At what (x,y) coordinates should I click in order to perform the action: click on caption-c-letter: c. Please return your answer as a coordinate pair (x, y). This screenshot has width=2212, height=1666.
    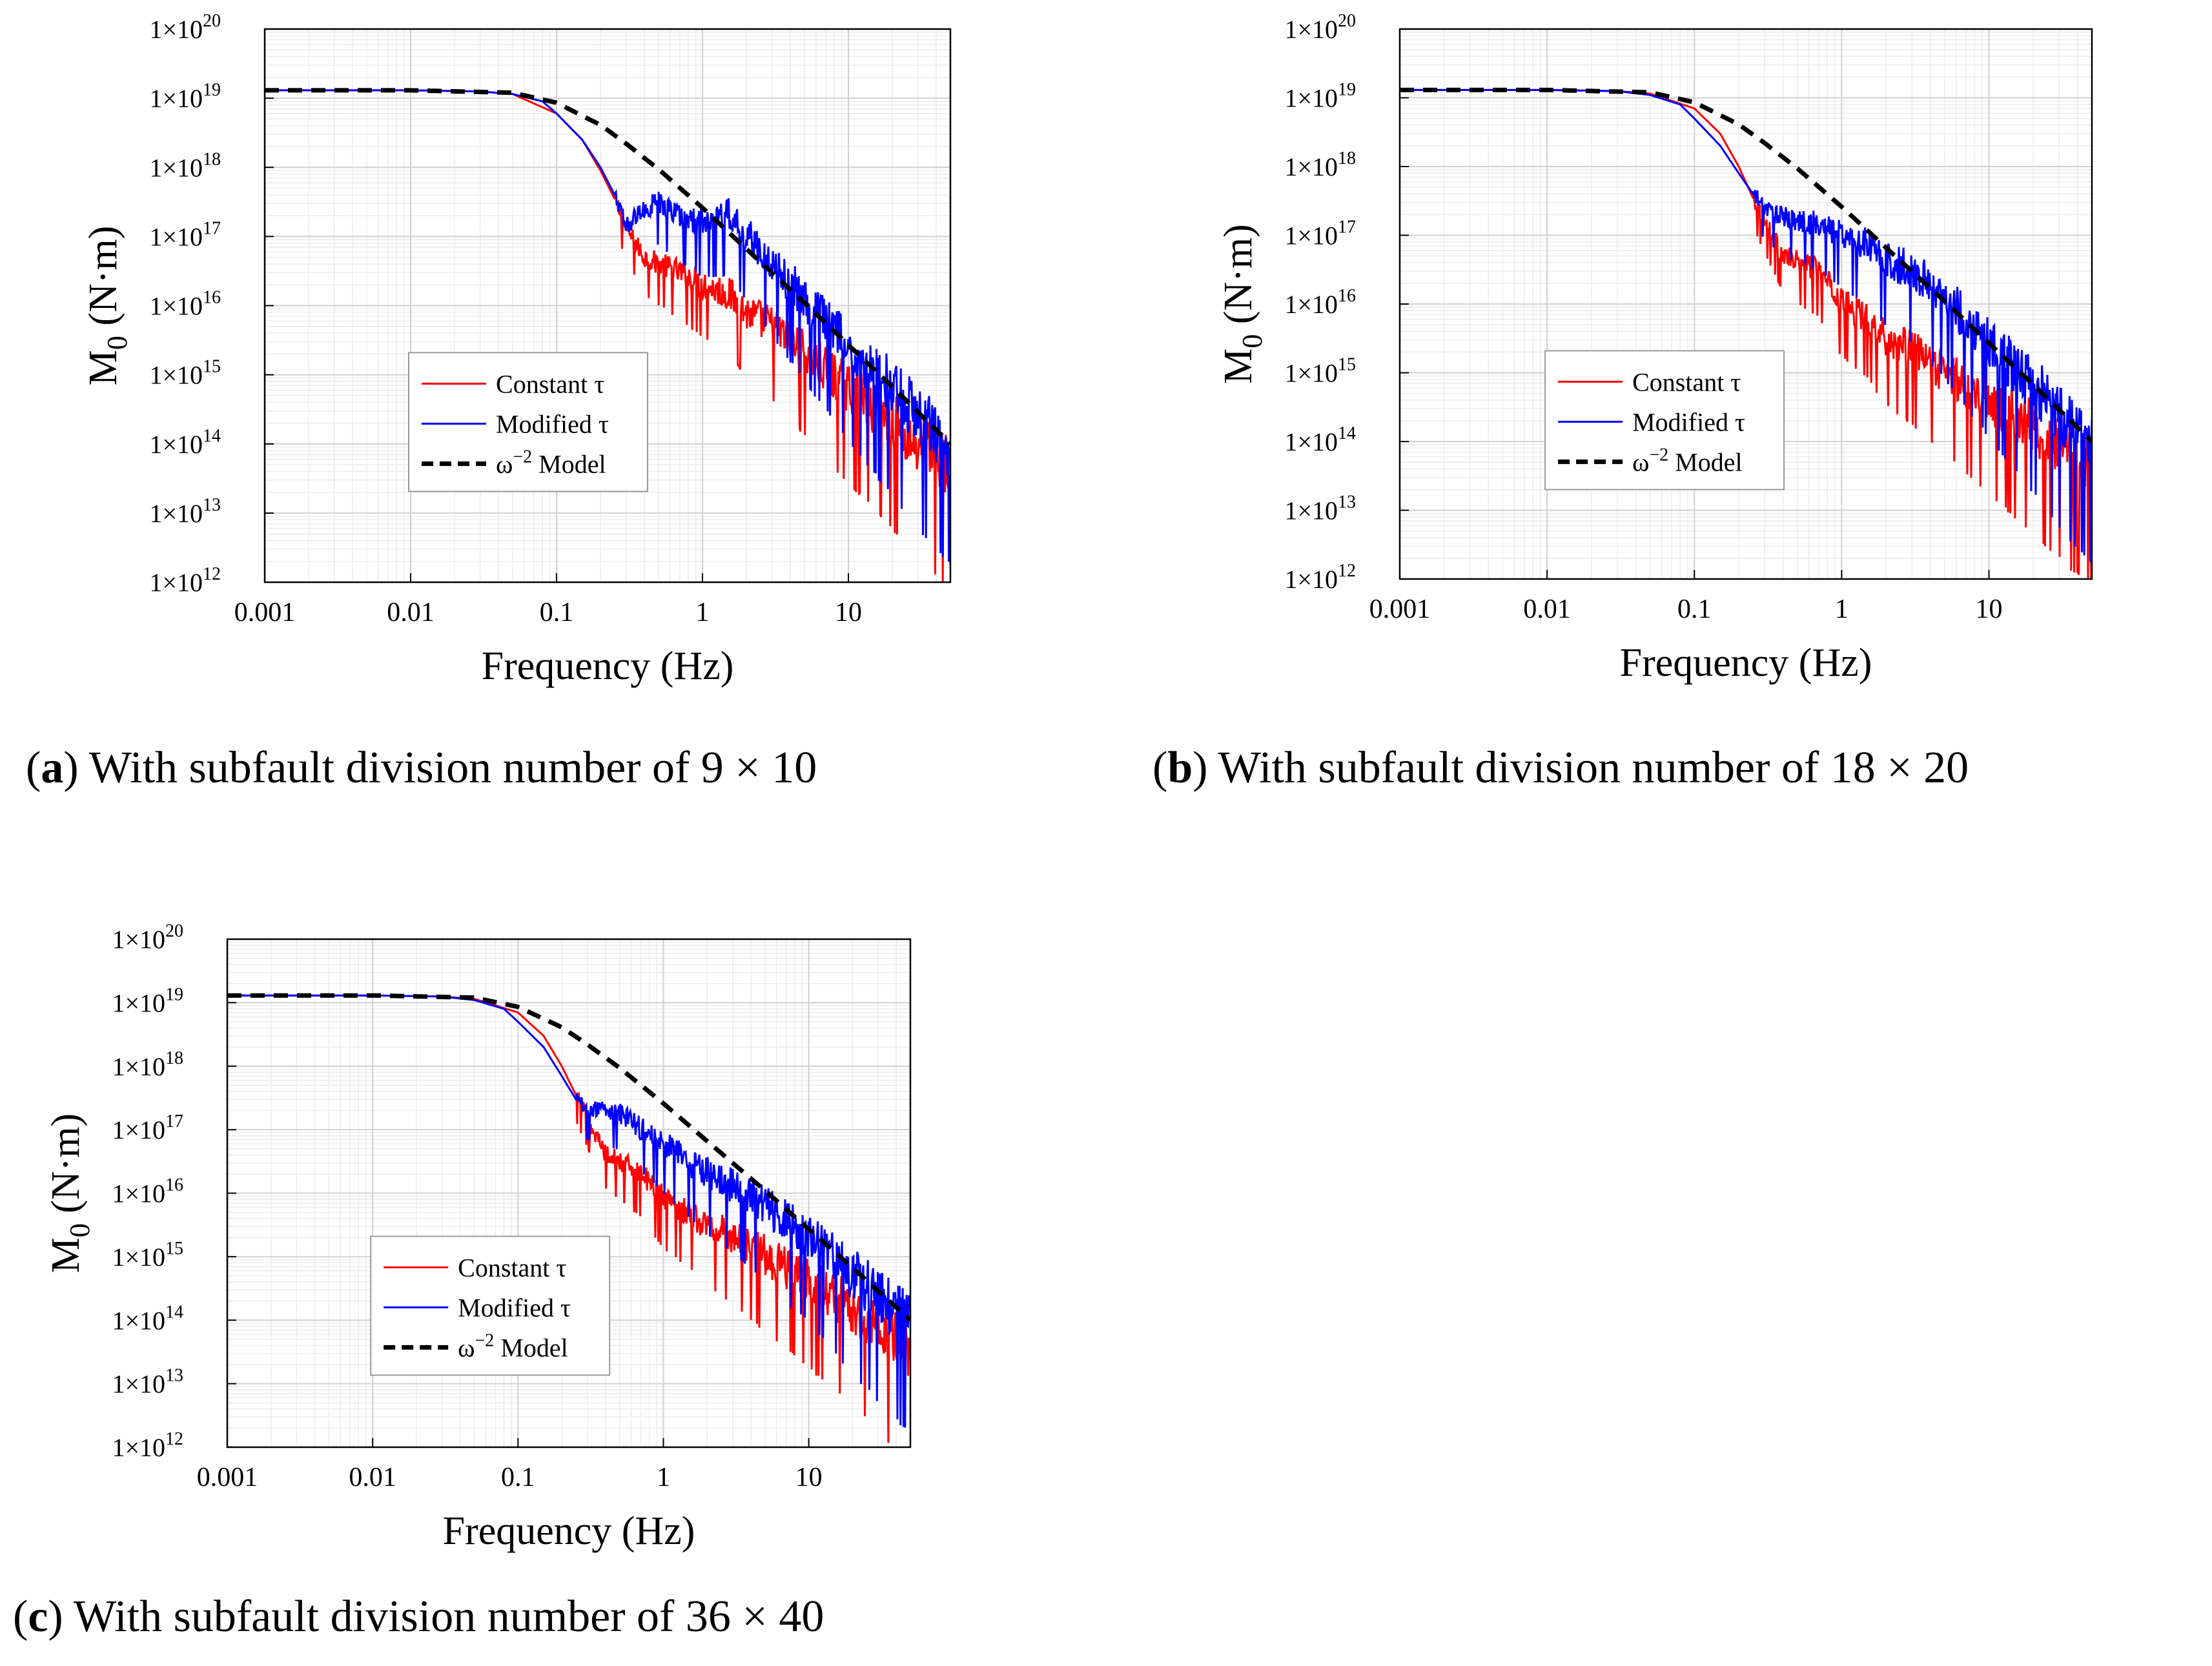
    Looking at the image, I should click on (38, 1616).